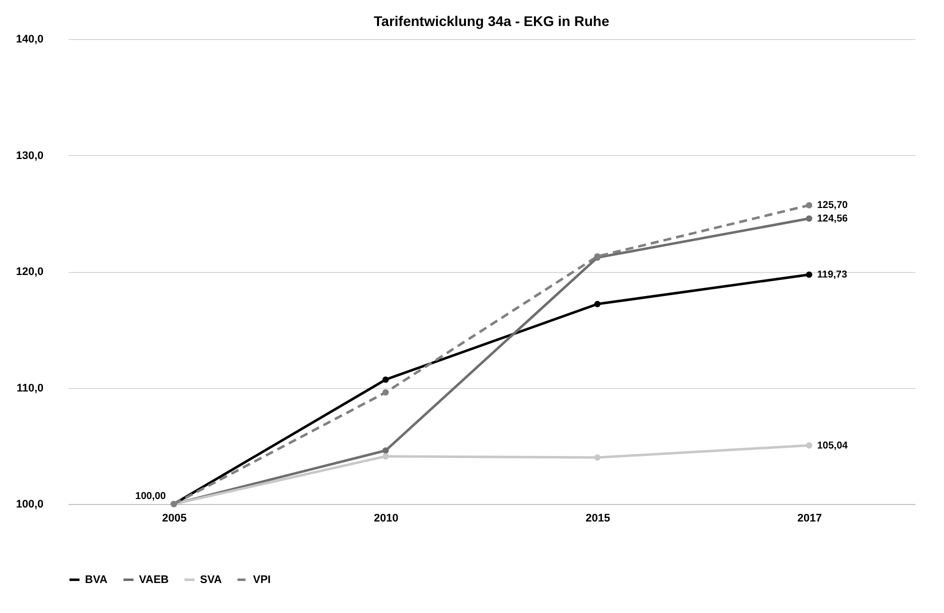 The height and width of the screenshot is (613, 944). What do you see at coordinates (809, 518) in the screenshot?
I see `x-tick-label: 2017` at bounding box center [809, 518].